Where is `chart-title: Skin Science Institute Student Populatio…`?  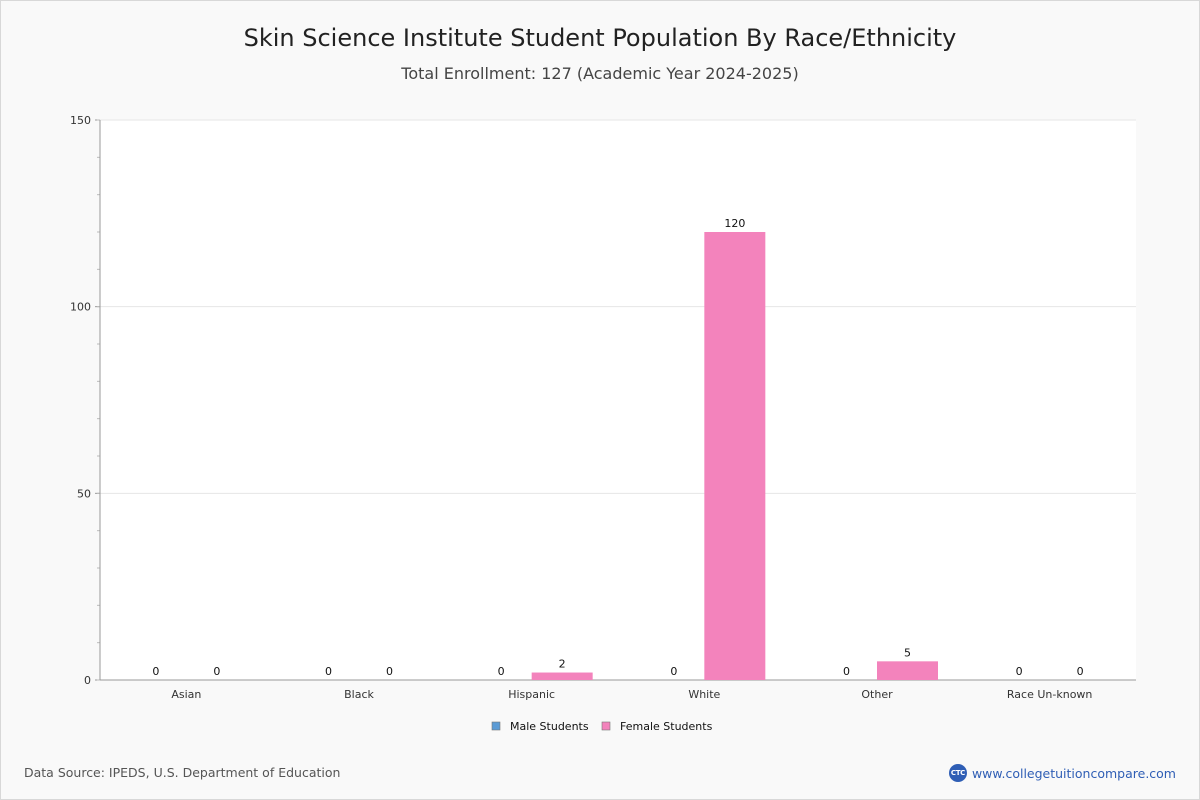
chart-title: Skin Science Institute Student Populatio… is located at coordinates (600, 38).